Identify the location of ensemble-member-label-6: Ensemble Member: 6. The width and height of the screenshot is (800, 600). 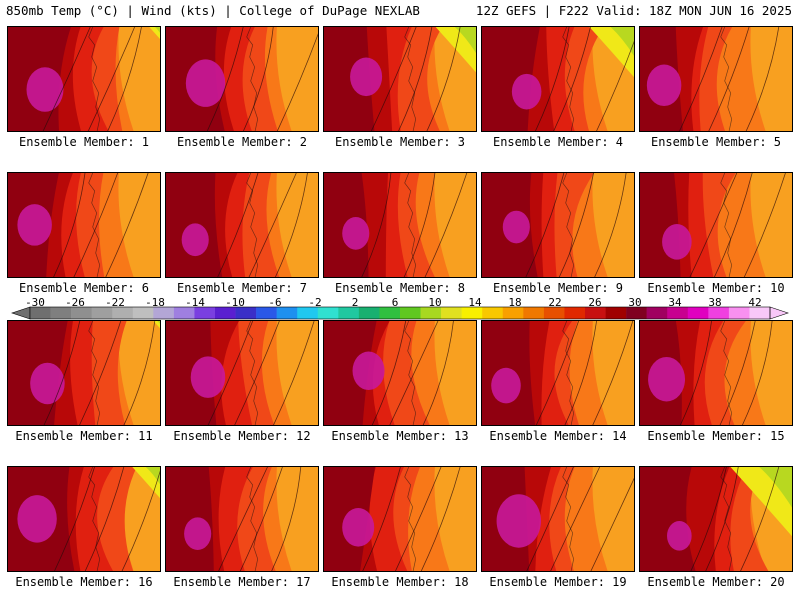
(84, 288).